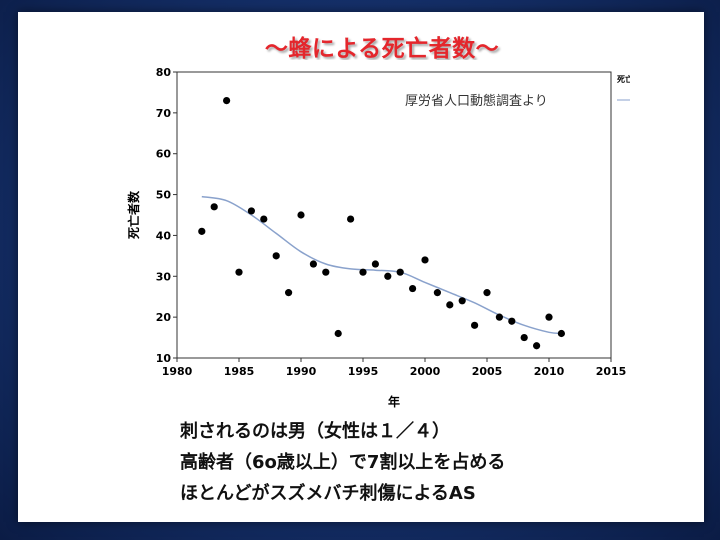 The image size is (720, 540). Describe the element at coordinates (315, 431) in the screenshot. I see `note-line-1: 刺されるのは男（女性は１／４）` at that location.